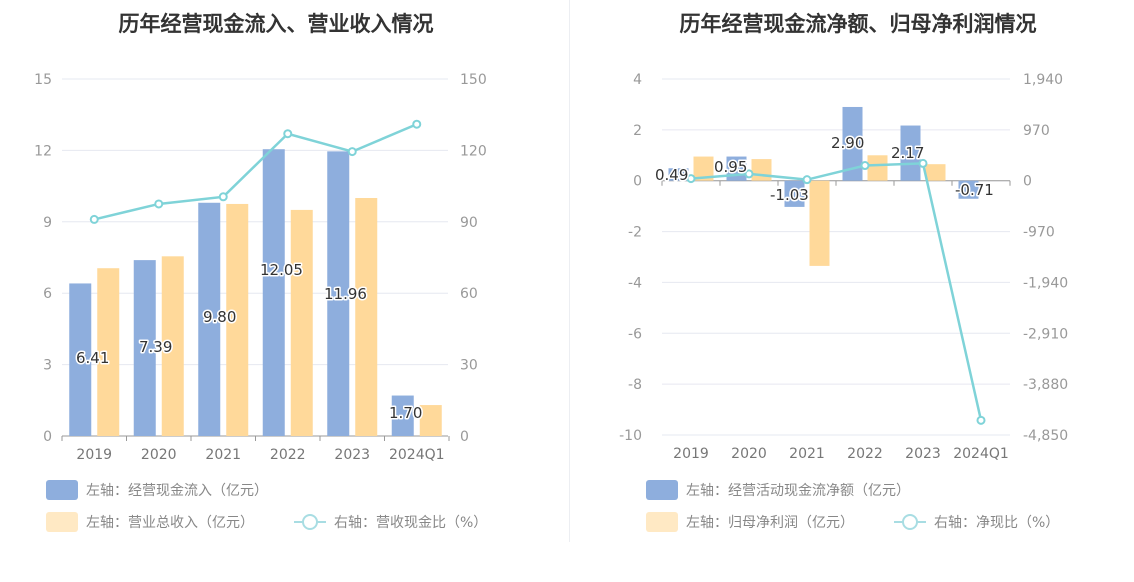 The height and width of the screenshot is (582, 1134). Describe the element at coordinates (1045, 436) in the screenshot. I see `right-axis-tick: -4,850` at that location.